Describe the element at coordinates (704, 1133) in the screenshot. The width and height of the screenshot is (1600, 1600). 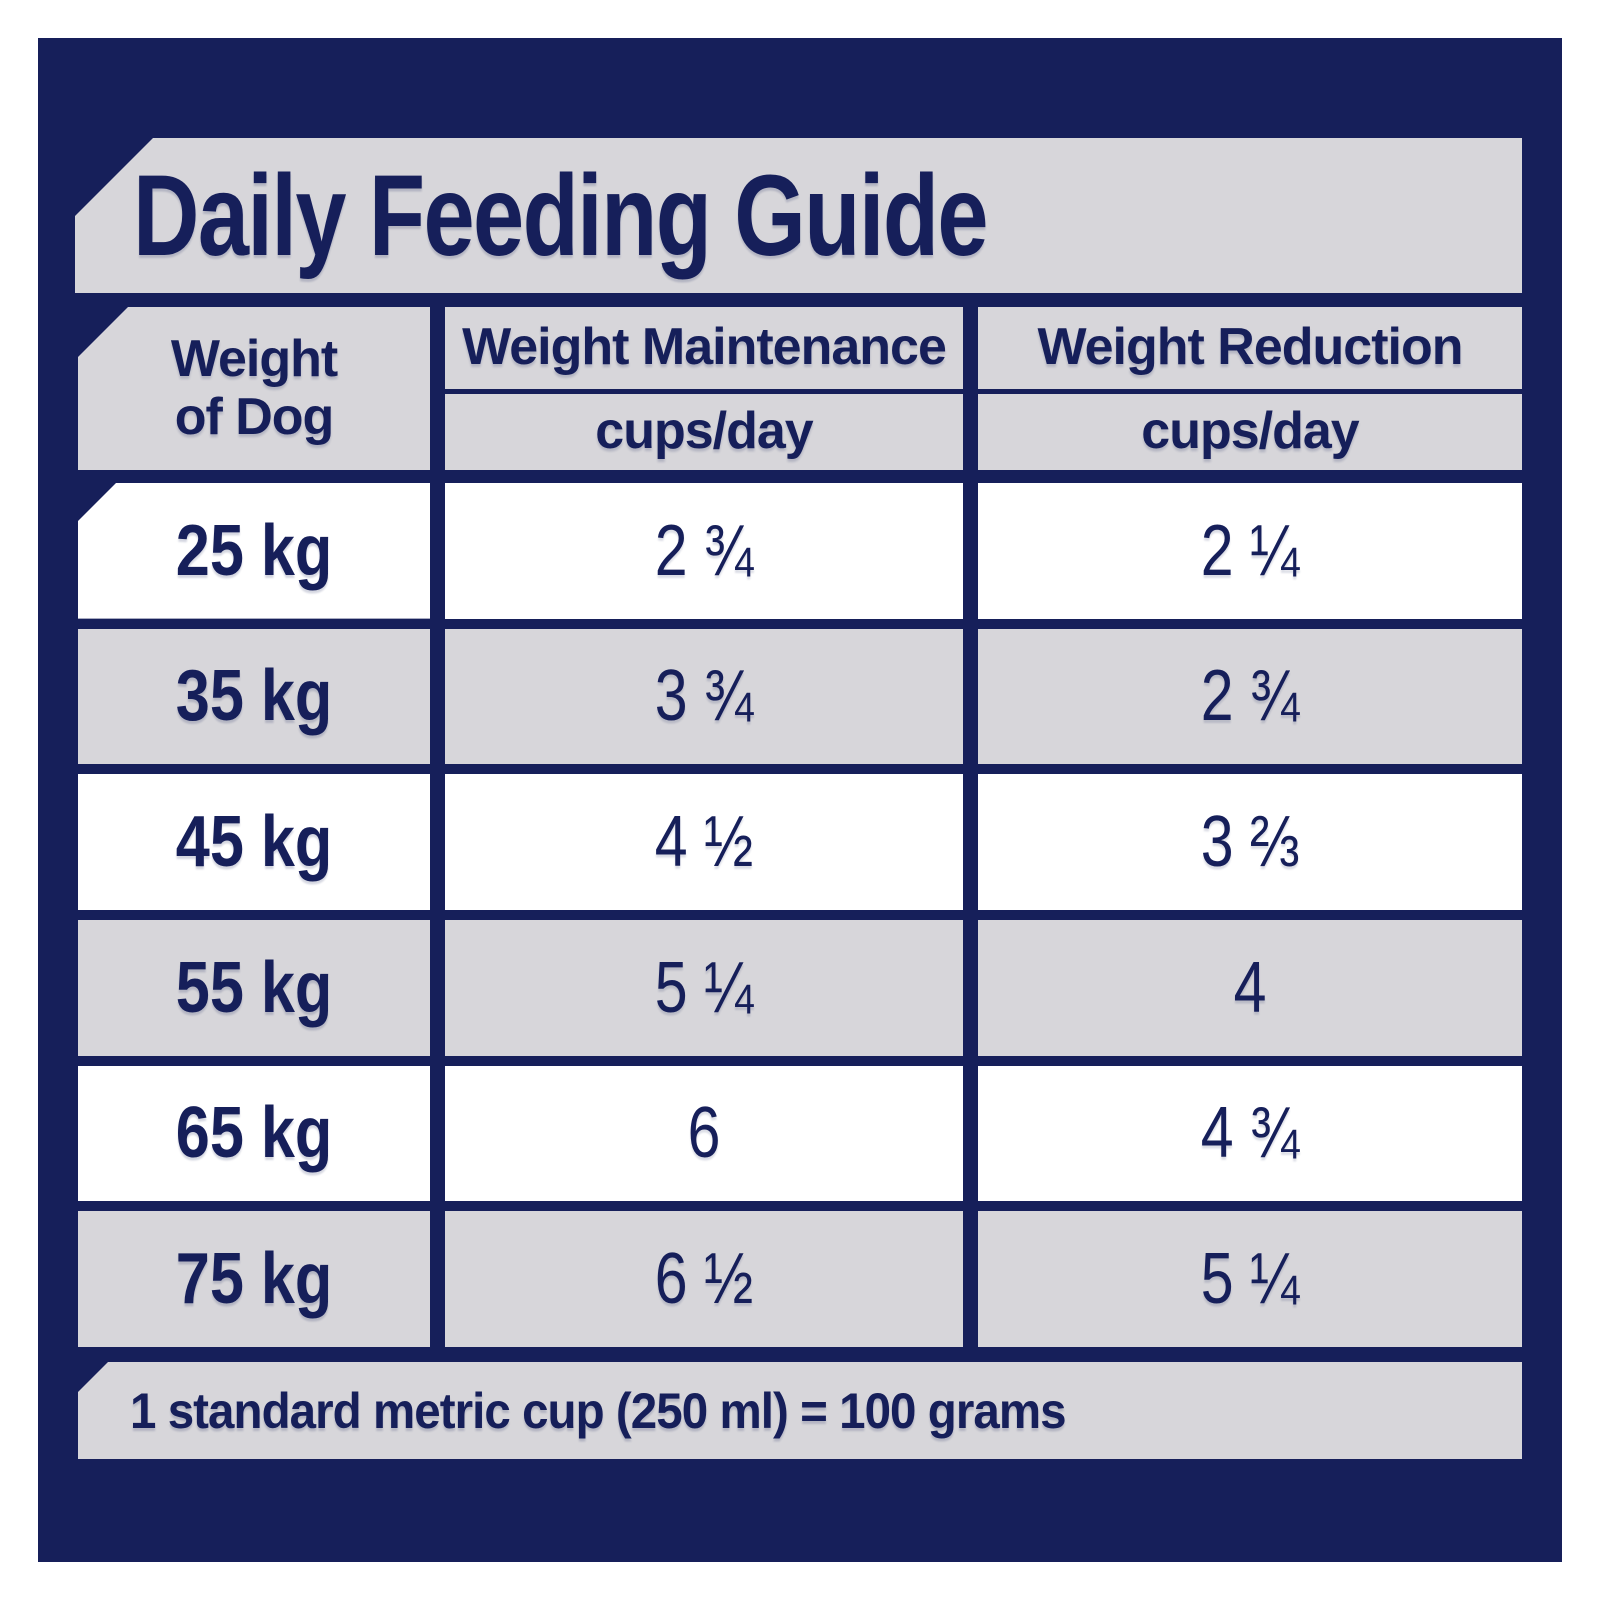
I see `maintenance-cell: 6` at that location.